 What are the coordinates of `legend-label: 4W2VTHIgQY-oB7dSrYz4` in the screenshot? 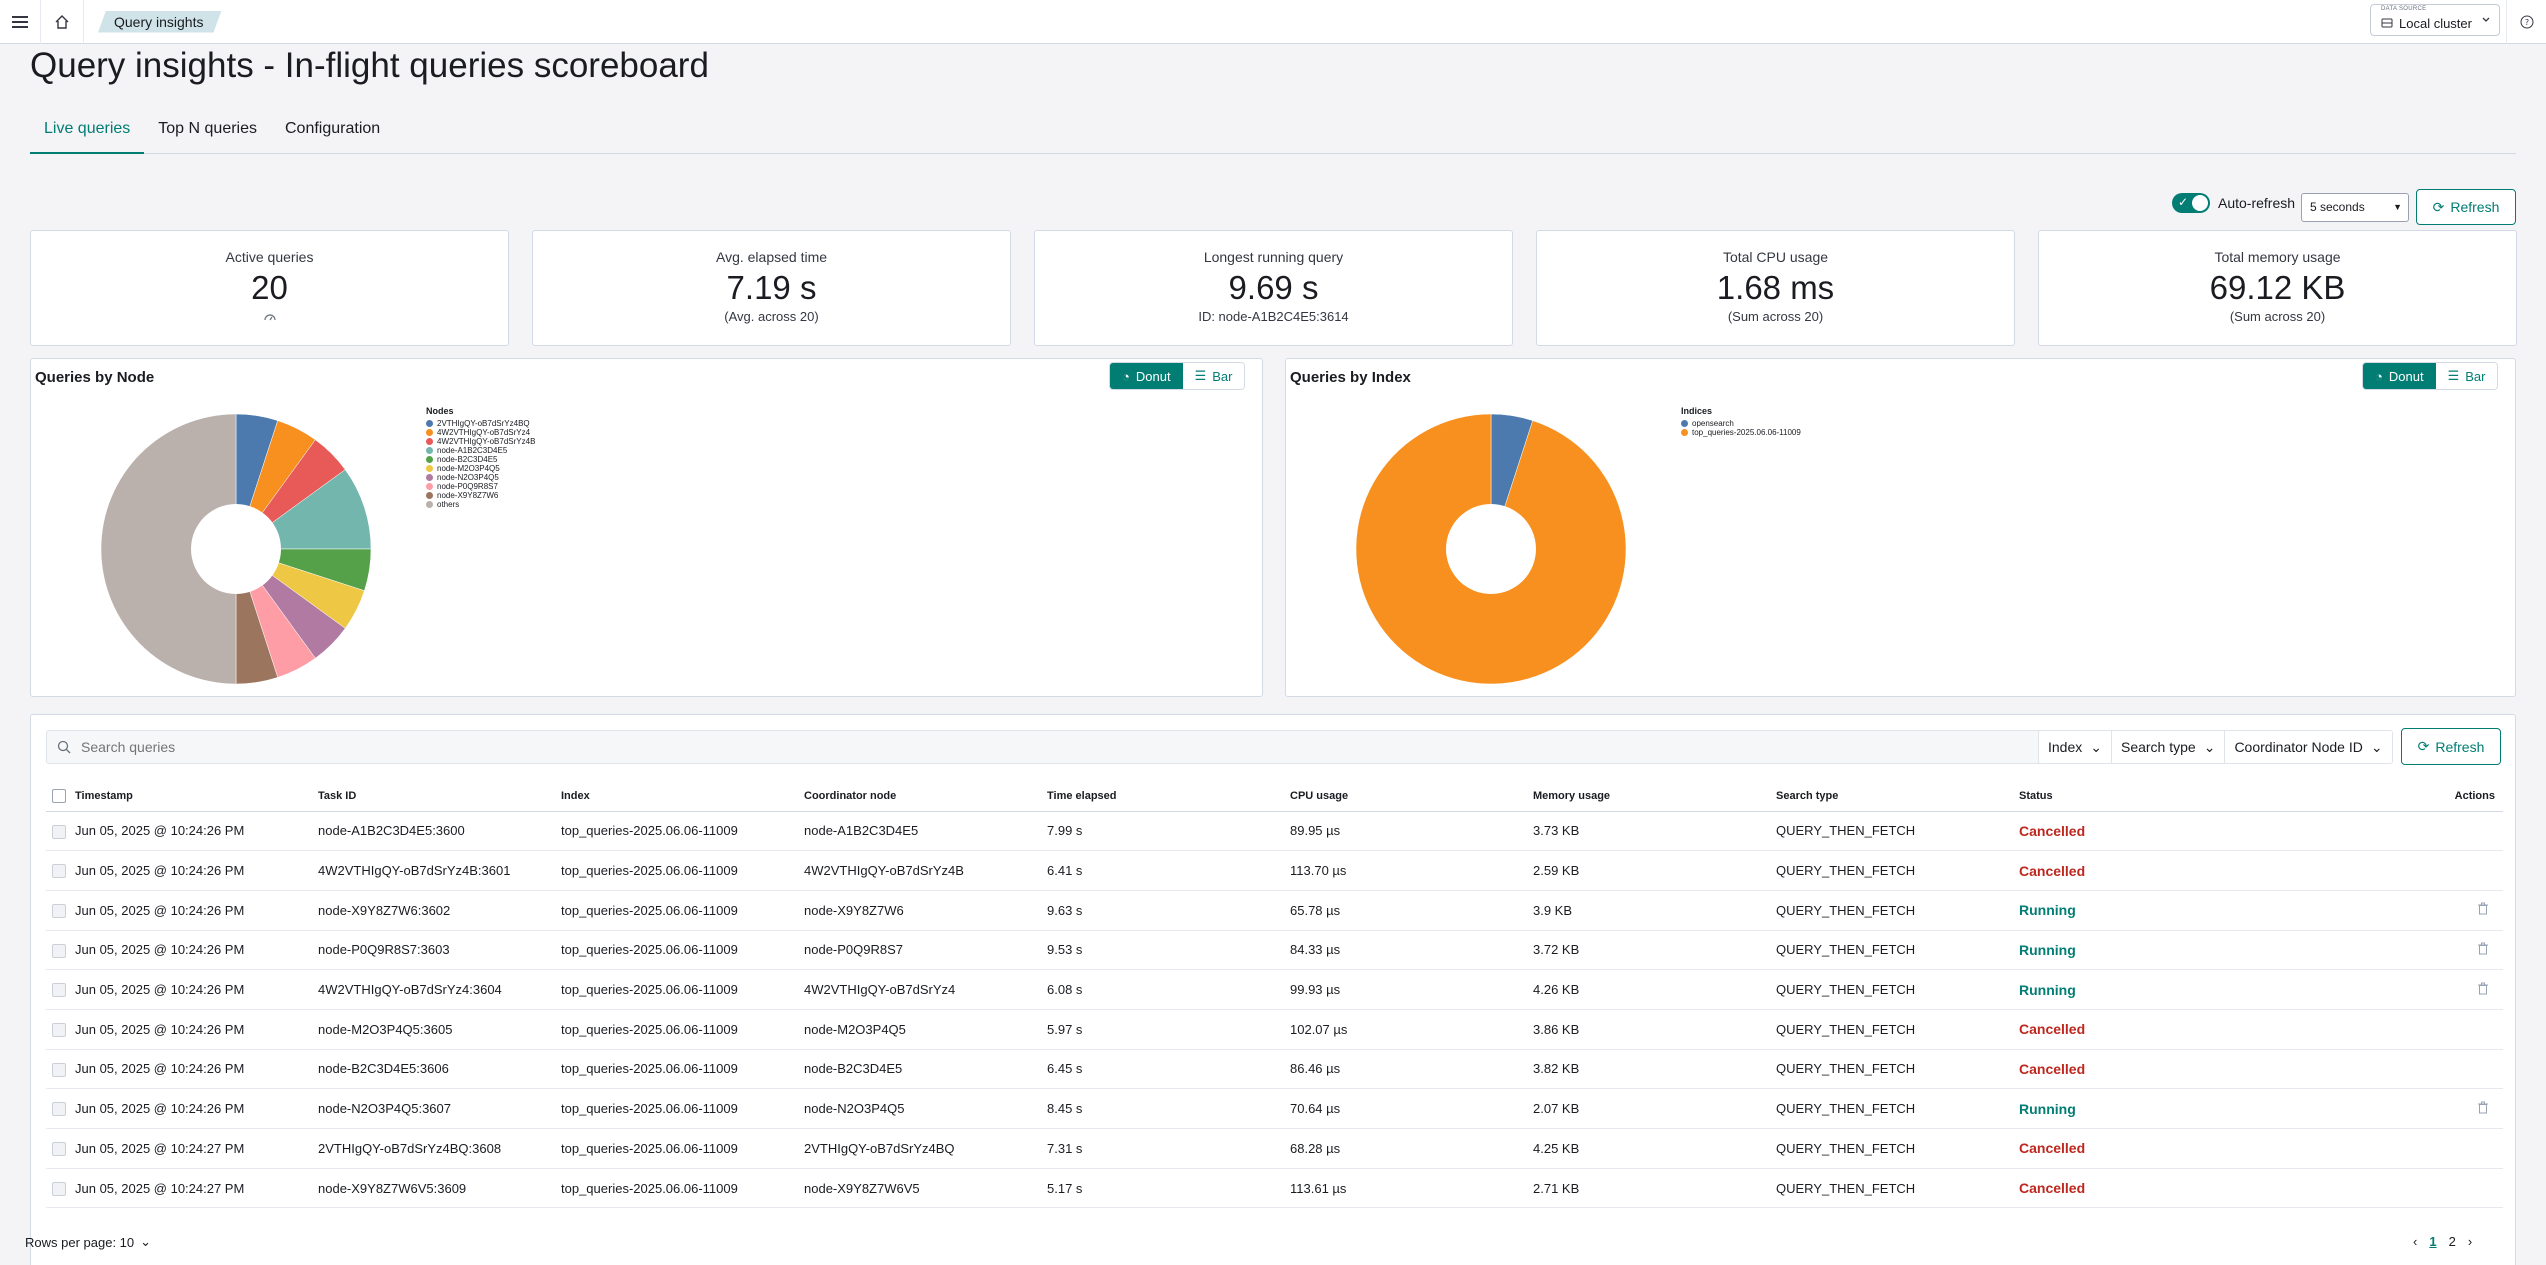 It's located at (484, 432).